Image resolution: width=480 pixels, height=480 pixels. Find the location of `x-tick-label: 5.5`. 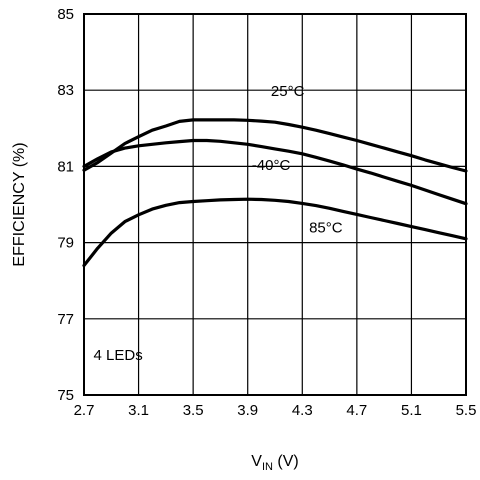

x-tick-label: 5.5 is located at coordinates (466, 410).